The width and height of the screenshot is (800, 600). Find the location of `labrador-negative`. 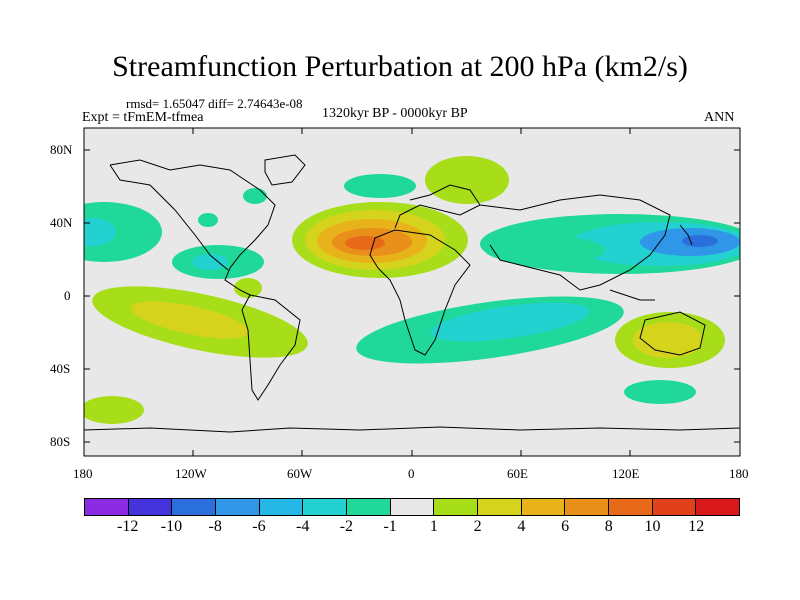

labrador-negative is located at coordinates (255, 196).